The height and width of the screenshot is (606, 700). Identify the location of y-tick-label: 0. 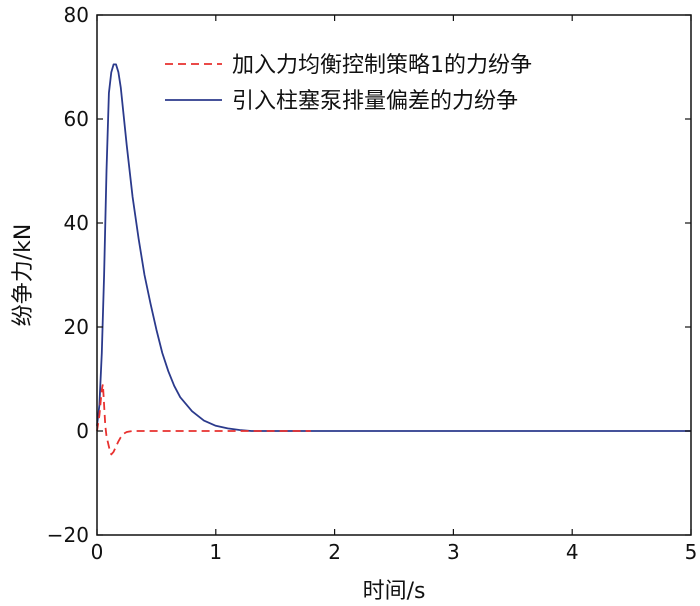
(82, 431).